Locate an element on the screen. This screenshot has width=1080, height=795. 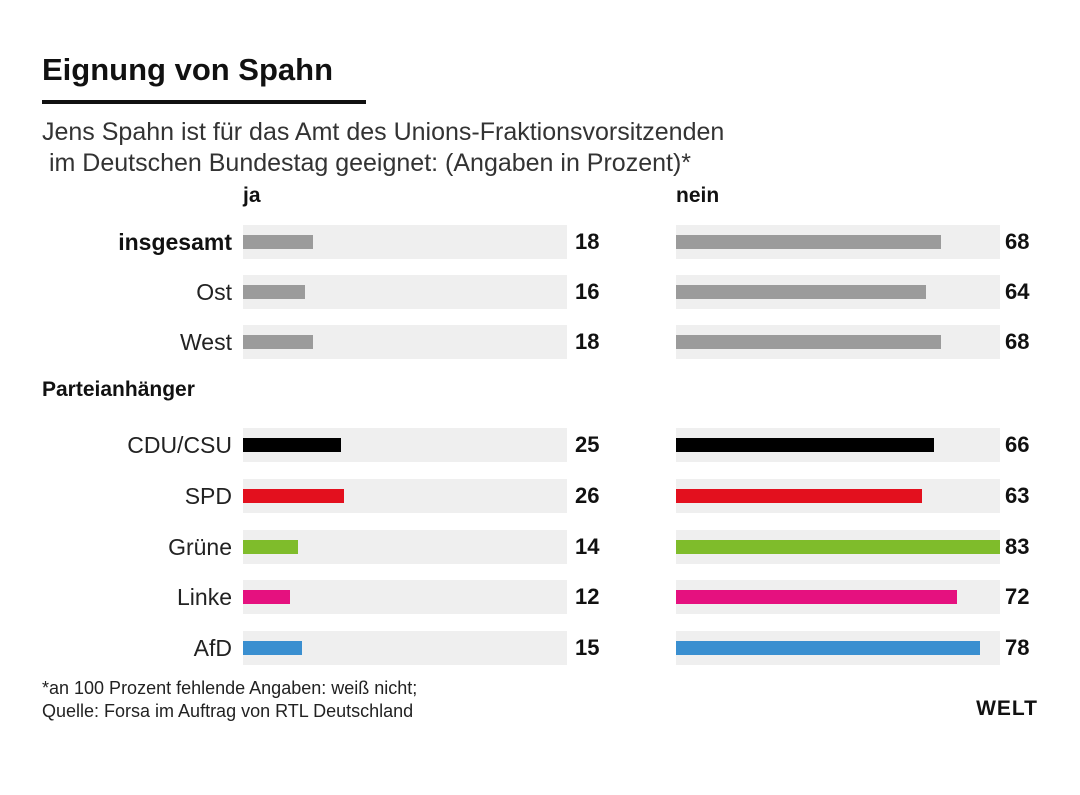
column-header-ja: ja is located at coordinates (252, 195).